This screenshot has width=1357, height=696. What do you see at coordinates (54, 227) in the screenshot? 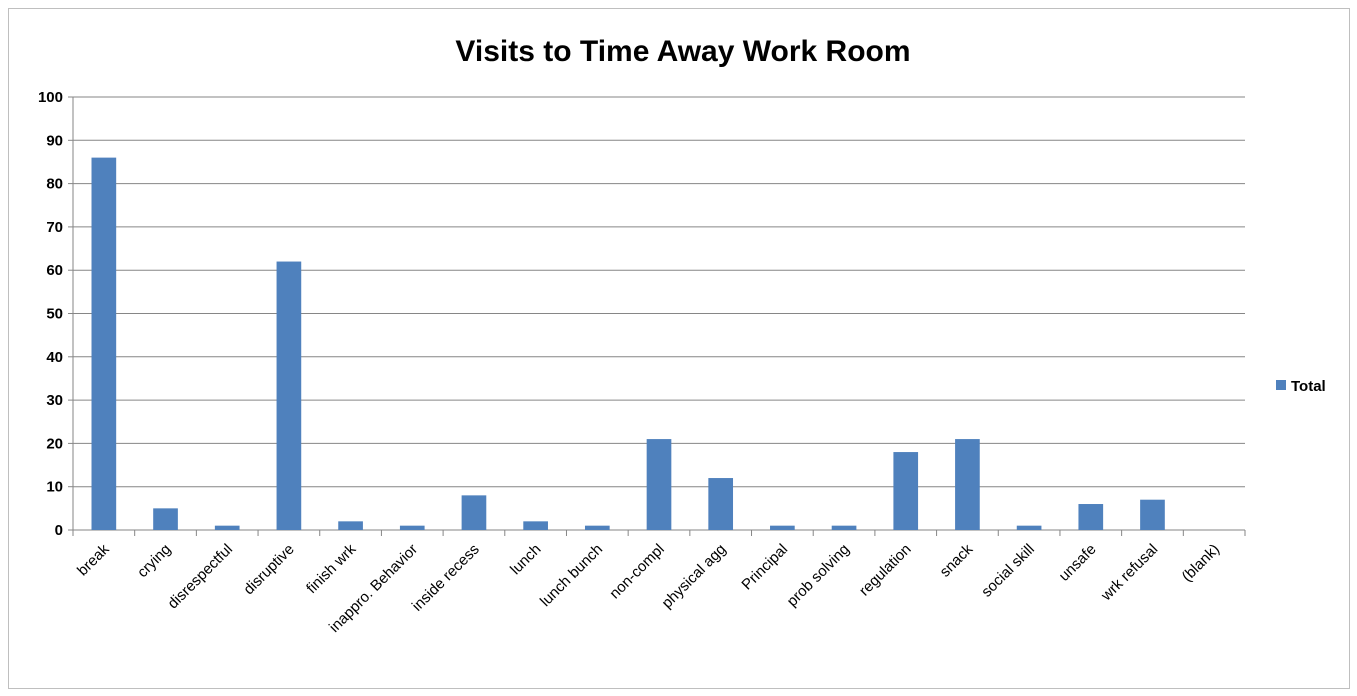
I see `y-tick-label: 70` at bounding box center [54, 227].